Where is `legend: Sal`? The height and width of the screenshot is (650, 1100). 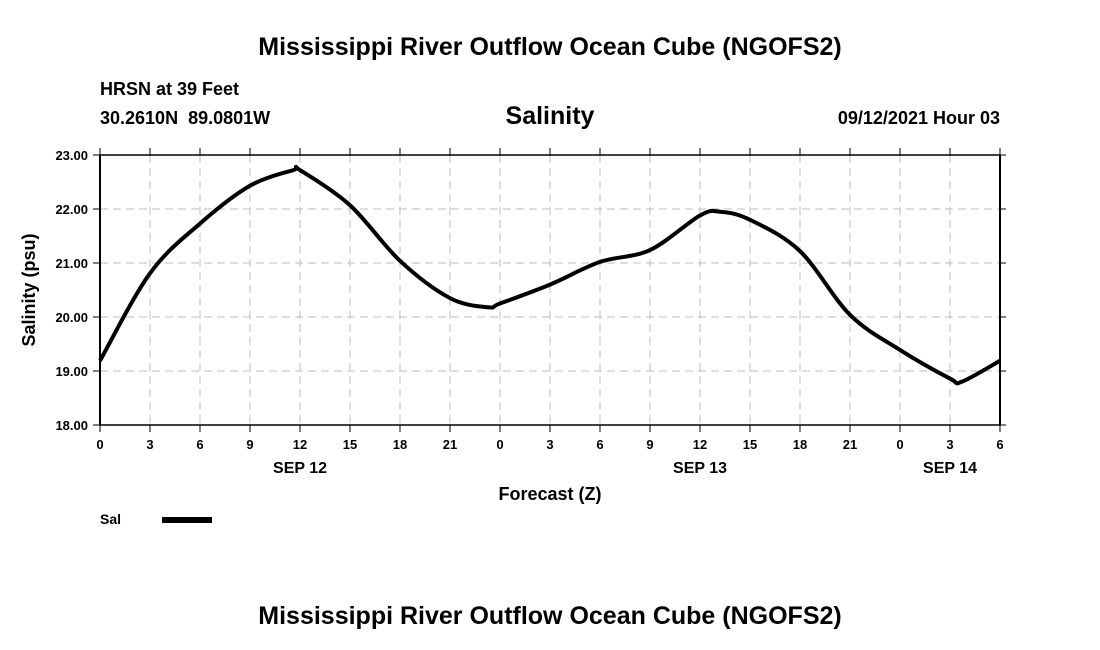 legend: Sal is located at coordinates (156, 519).